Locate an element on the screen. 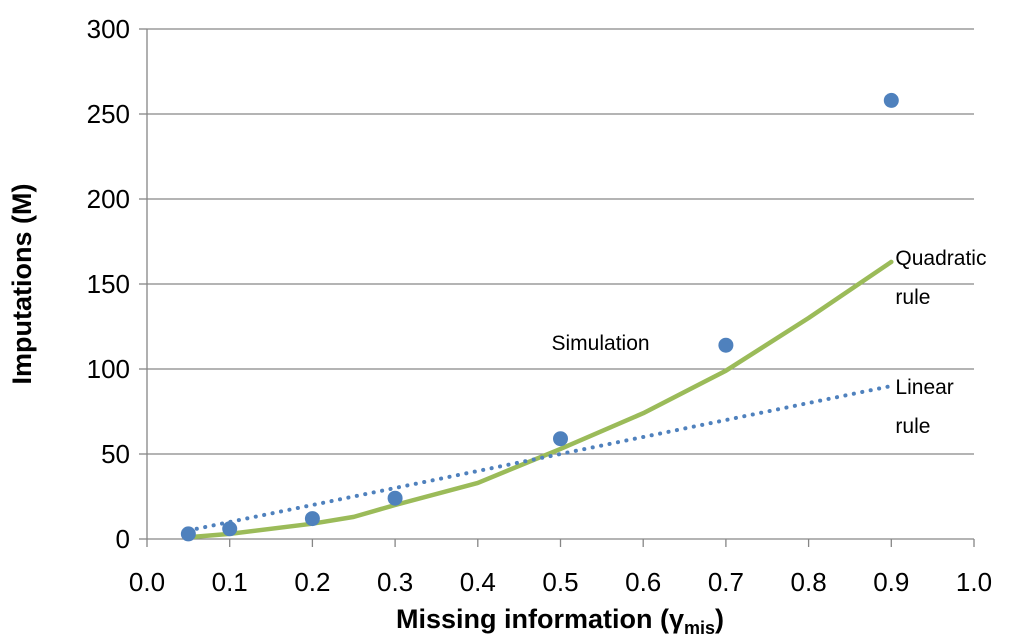 This screenshot has width=1019, height=643. annotation-linear_2: rule is located at coordinates (912, 426).